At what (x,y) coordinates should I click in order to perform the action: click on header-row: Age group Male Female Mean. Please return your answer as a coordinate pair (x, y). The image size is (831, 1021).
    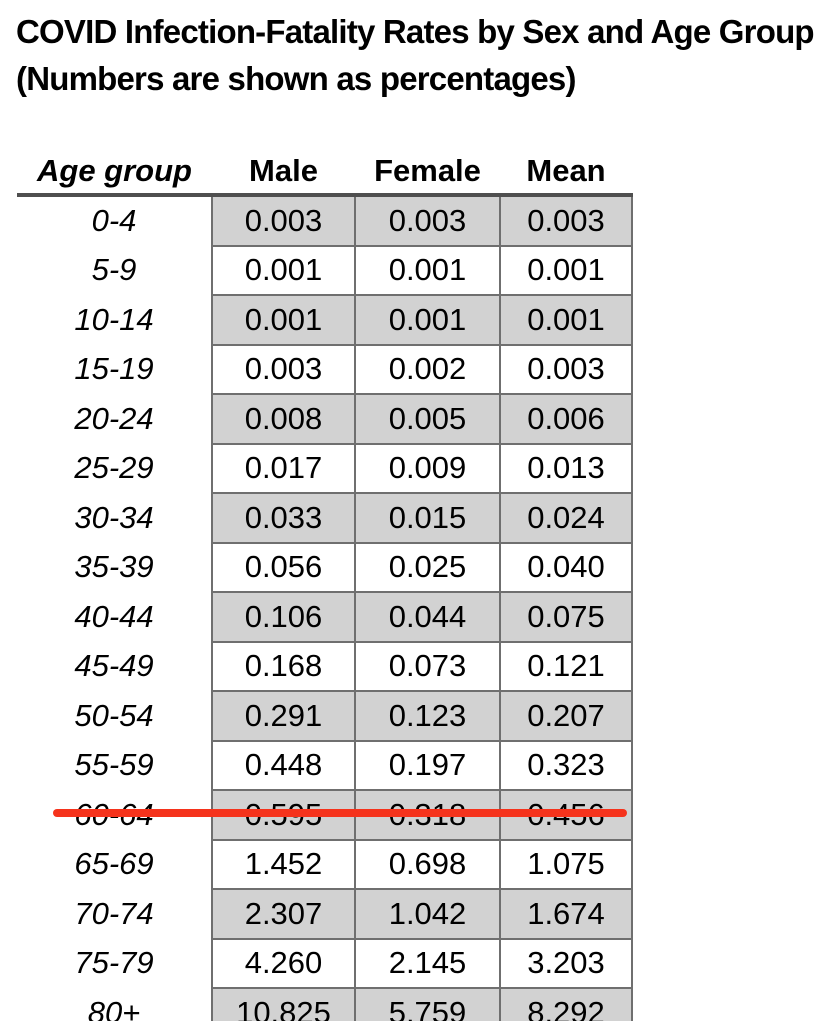
    Looking at the image, I should click on (324, 172).